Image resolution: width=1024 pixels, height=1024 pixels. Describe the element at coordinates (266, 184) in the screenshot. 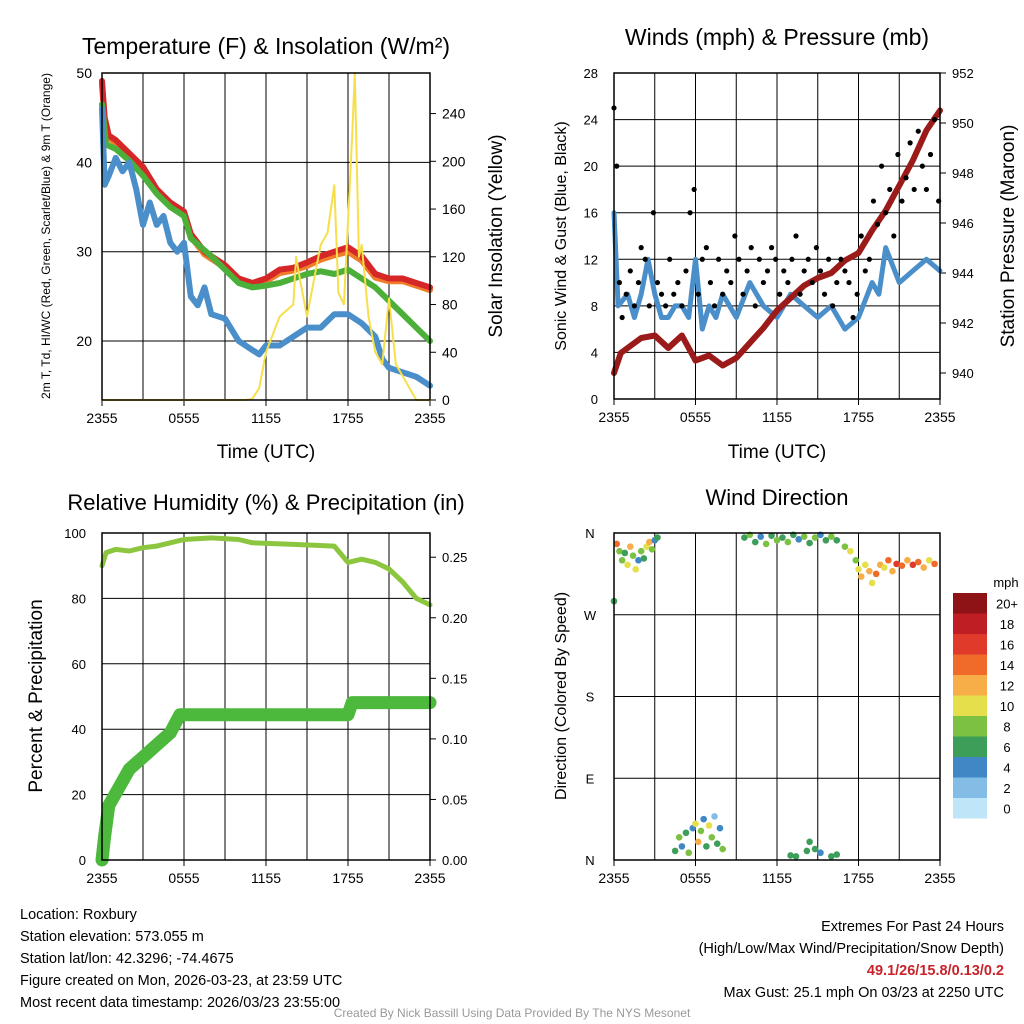

I see `series-2m-t` at that location.